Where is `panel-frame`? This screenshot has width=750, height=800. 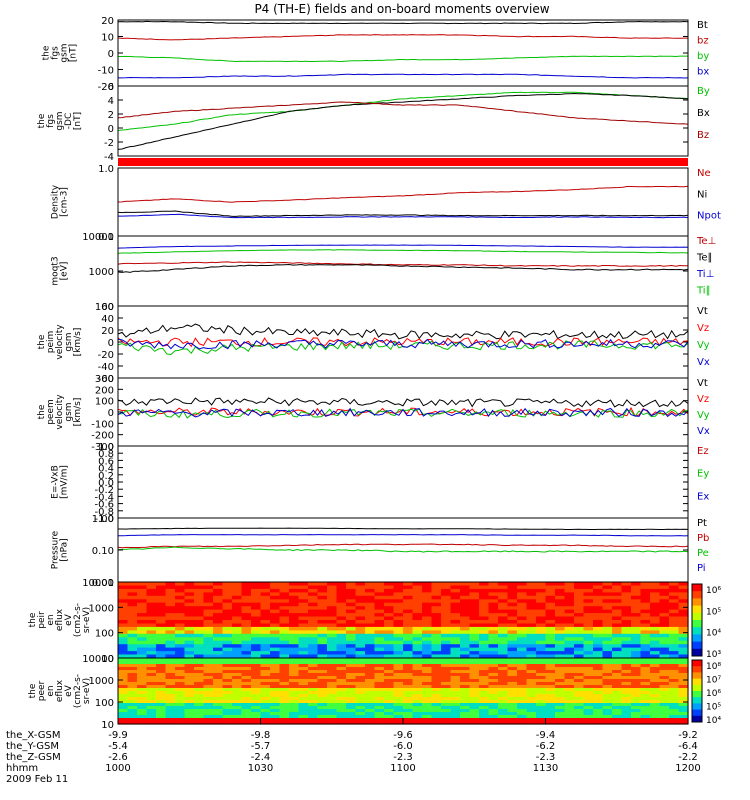 panel-frame is located at coordinates (403, 482).